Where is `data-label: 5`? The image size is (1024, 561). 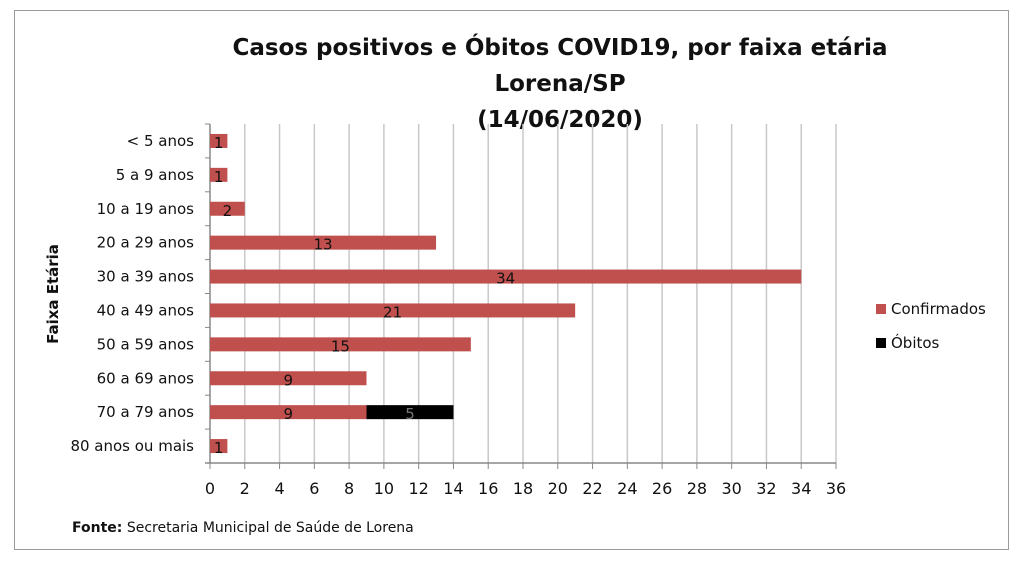
data-label: 5 is located at coordinates (410, 414).